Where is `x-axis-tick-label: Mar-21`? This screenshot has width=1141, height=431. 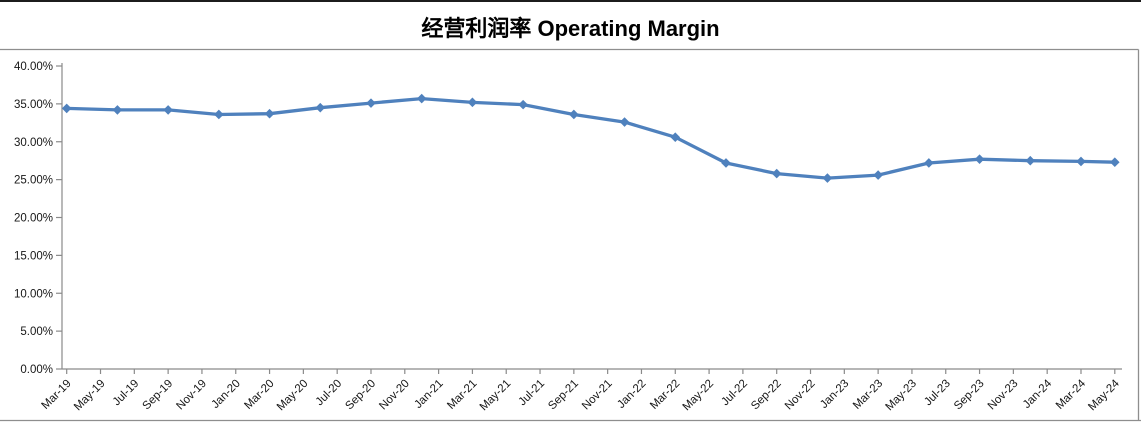 x-axis-tick-label: Mar-21 is located at coordinates (462, 395).